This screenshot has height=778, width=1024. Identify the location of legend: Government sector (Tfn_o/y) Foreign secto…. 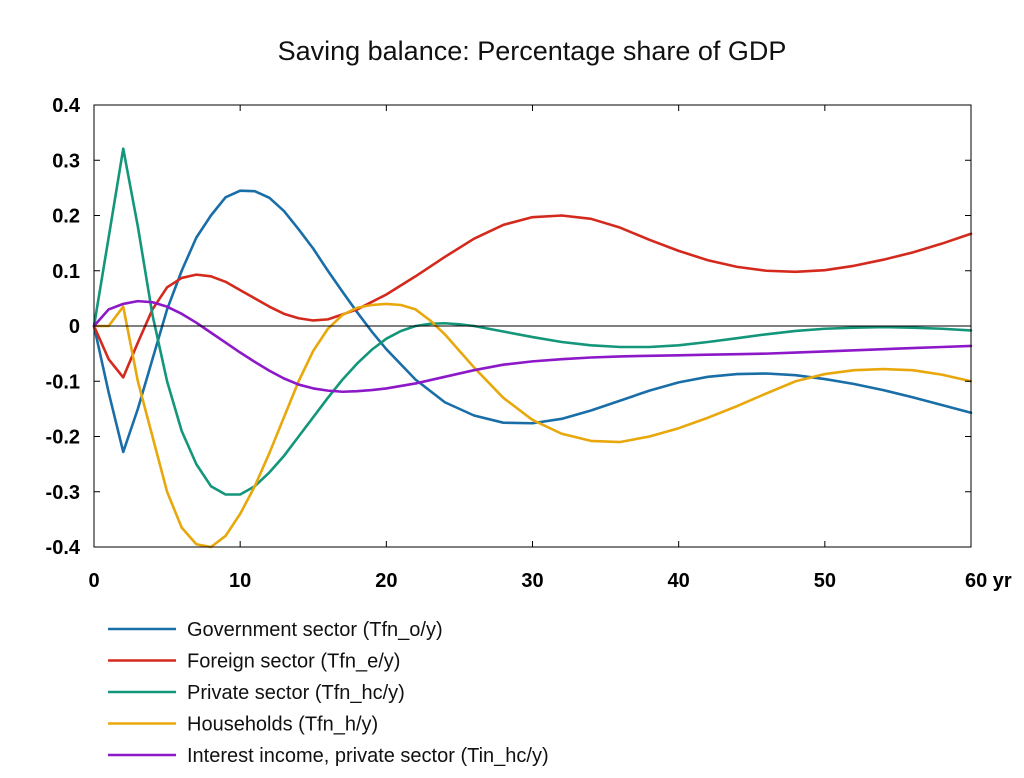
(328, 693).